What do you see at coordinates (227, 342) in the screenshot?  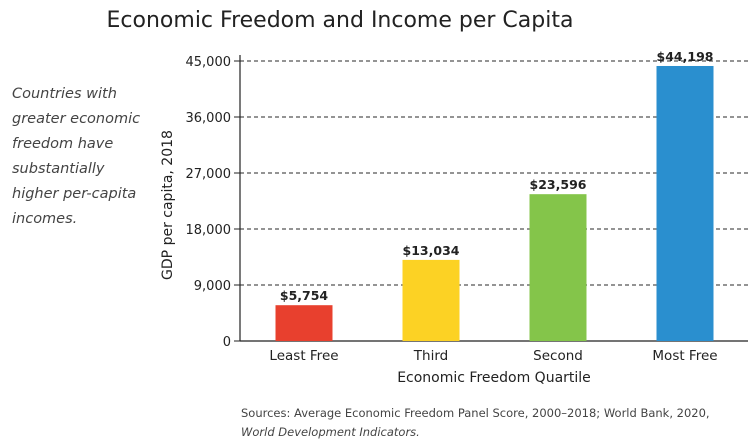 I see `y-tick-label: 0` at bounding box center [227, 342].